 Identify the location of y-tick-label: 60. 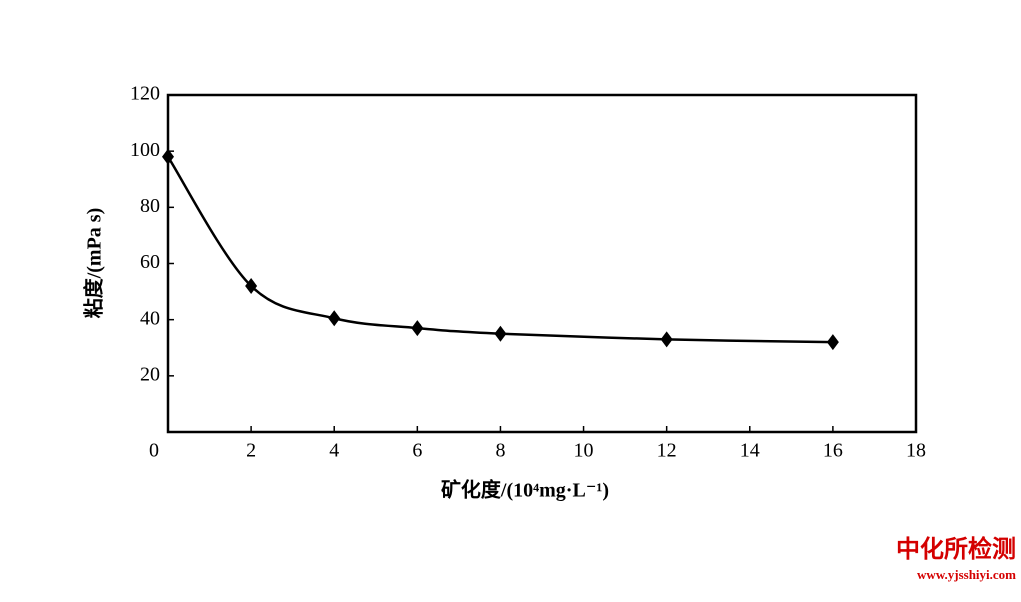
(150, 262).